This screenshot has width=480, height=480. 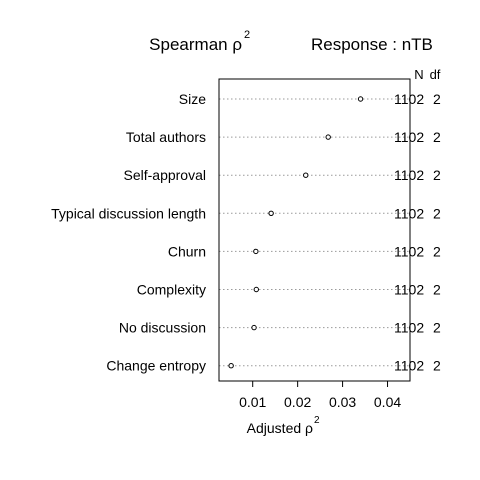 I want to click on chart-row: Typical discussion length 1102 2, so click(x=246, y=213).